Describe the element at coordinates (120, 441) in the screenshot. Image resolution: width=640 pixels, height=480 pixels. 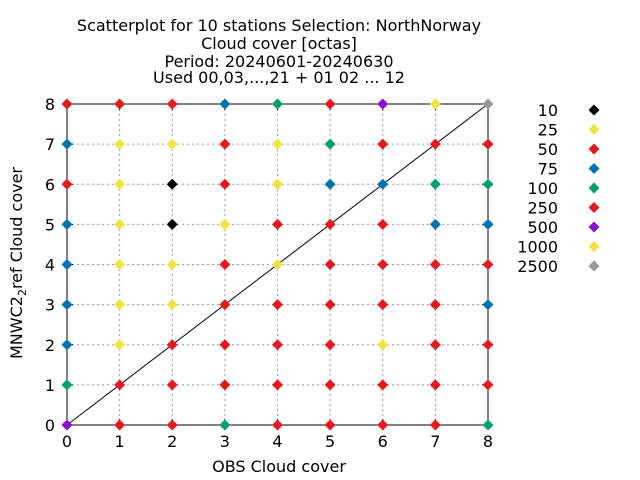
I see `x-tick-label-1: 1` at that location.